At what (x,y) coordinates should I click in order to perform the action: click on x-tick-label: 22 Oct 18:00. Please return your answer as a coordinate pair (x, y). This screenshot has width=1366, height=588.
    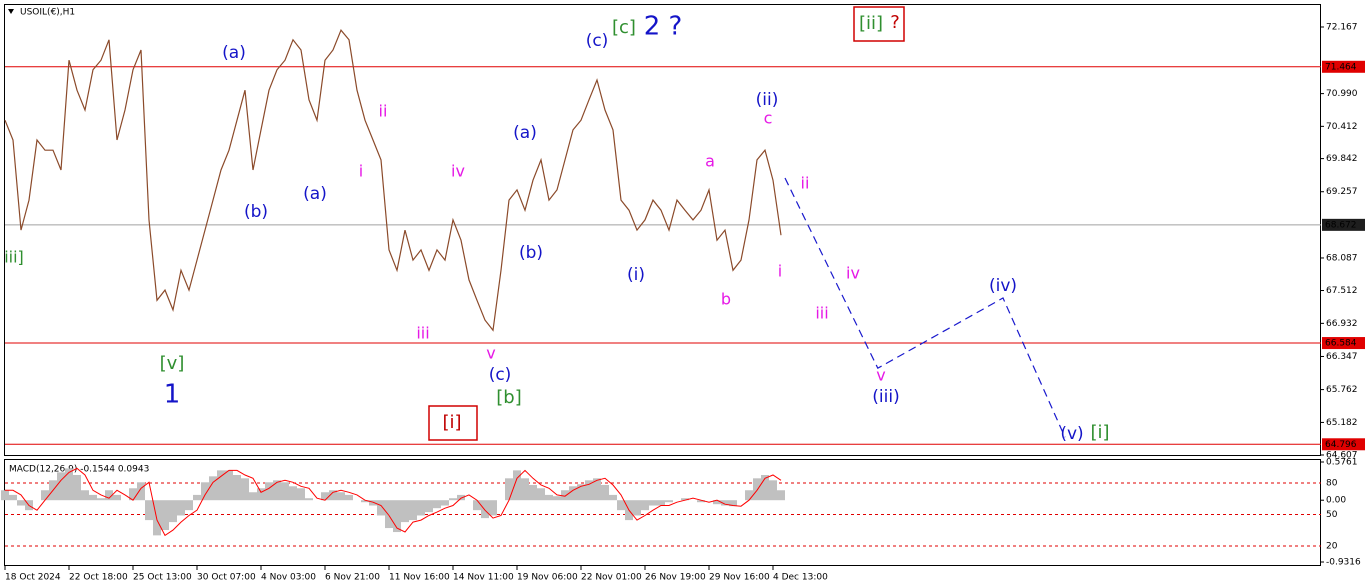
    Looking at the image, I should click on (98, 578).